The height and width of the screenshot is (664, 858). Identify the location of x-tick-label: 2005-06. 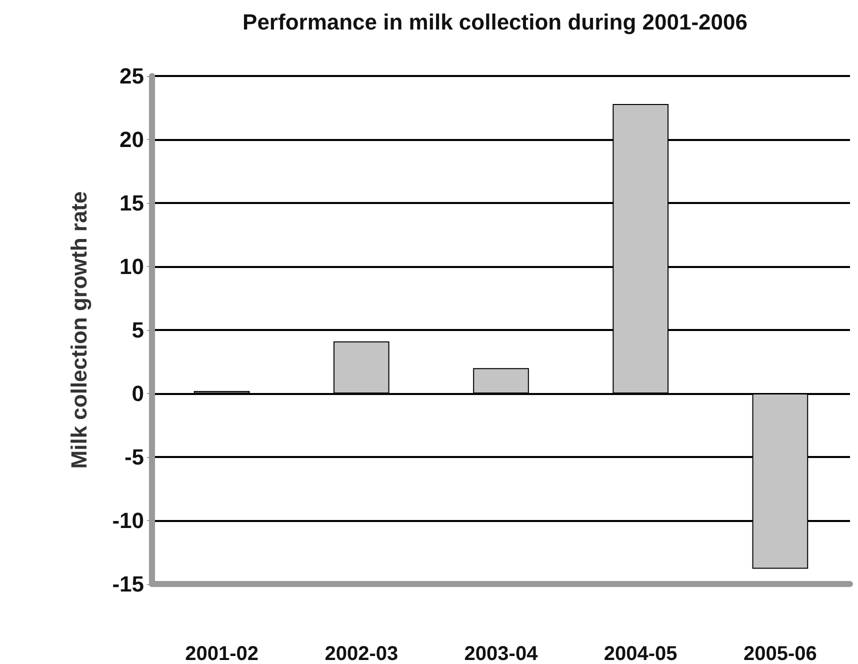
(780, 653).